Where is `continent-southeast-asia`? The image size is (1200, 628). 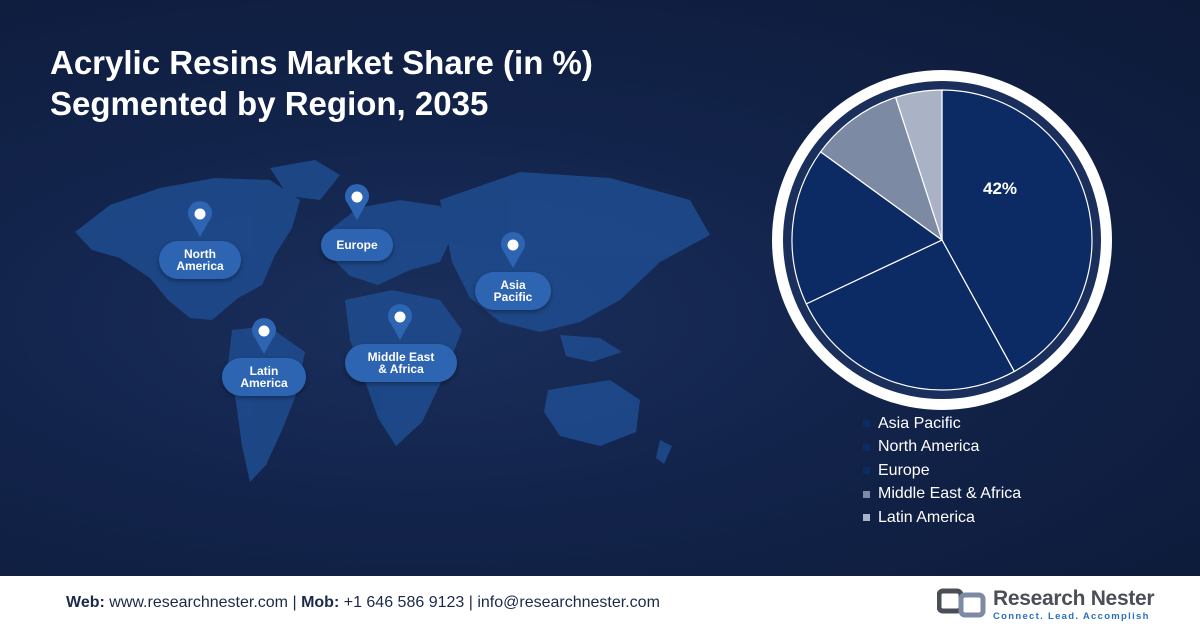
continent-southeast-asia is located at coordinates (591, 348).